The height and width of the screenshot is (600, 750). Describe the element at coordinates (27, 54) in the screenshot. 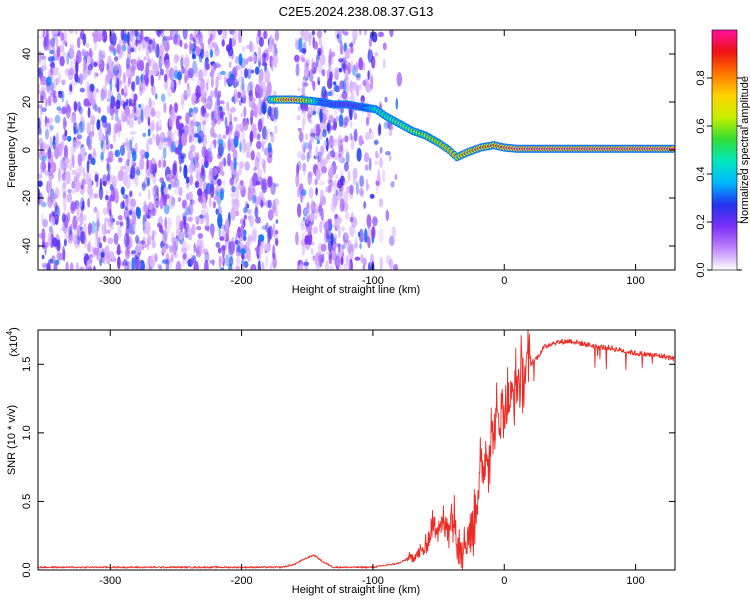

I see `y-tick-label: 40` at that location.